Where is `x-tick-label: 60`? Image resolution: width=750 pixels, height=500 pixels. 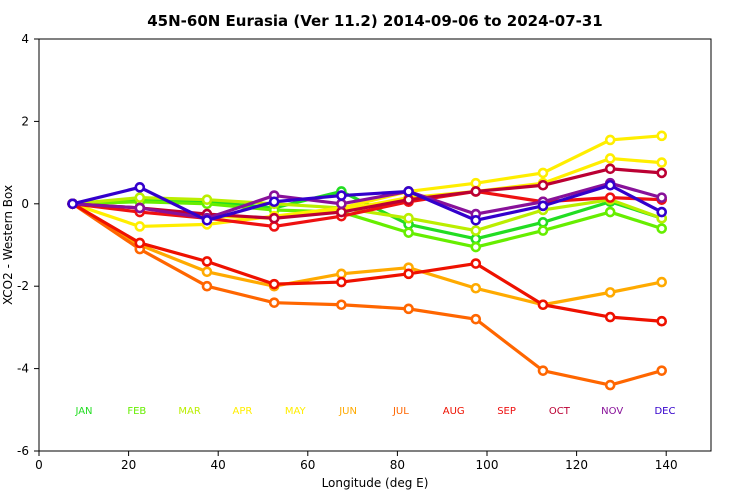
x-tick-label: 60 is located at coordinates (307, 465).